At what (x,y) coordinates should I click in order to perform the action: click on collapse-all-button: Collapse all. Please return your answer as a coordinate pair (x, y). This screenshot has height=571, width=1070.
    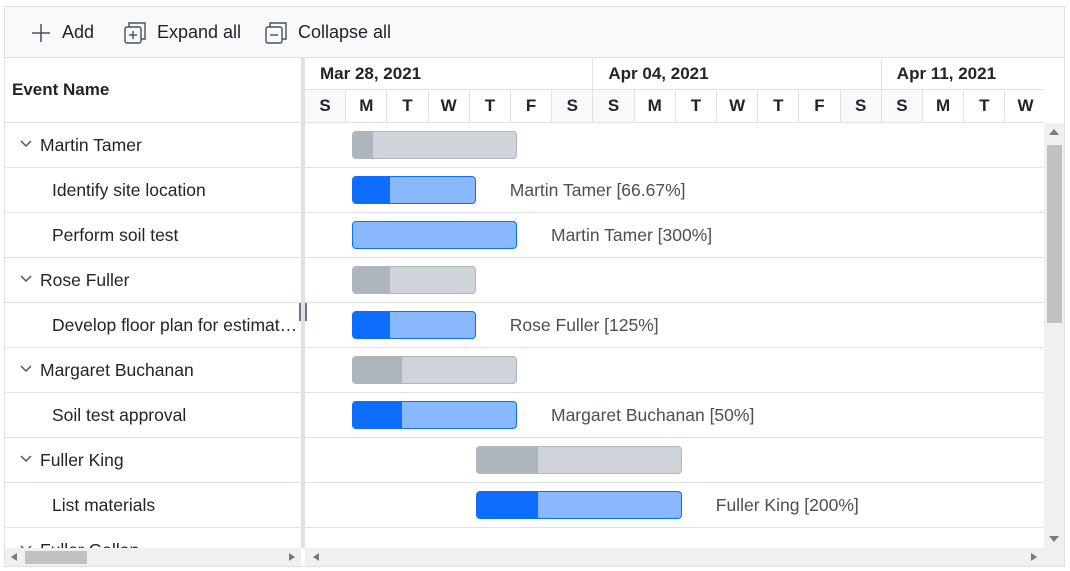
    Looking at the image, I should click on (327, 32).